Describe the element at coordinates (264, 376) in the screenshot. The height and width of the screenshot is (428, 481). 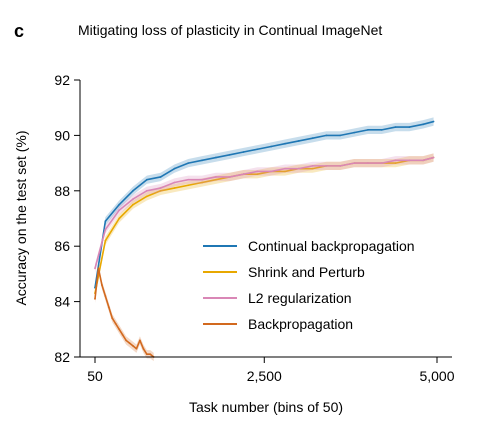
I see `x-tick-label: 2,500` at that location.